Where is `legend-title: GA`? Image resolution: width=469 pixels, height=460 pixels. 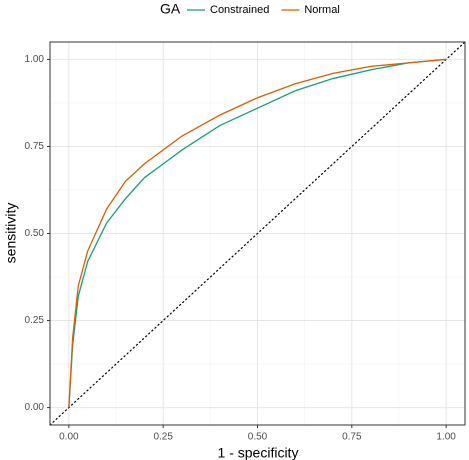 legend-title: GA is located at coordinates (170, 9).